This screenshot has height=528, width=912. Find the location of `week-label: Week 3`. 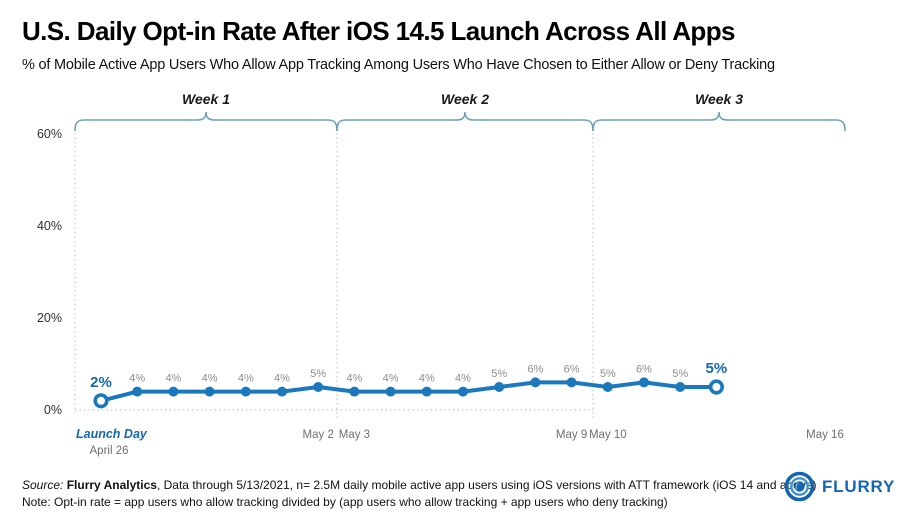

week-label: Week 3 is located at coordinates (719, 99).